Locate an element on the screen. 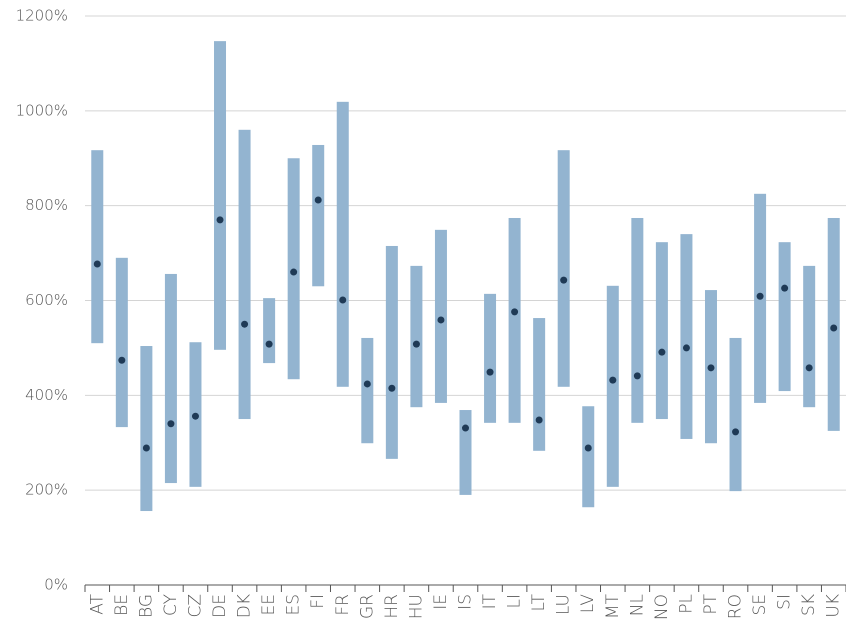  y-tick-label: 1000% is located at coordinates (42, 110).